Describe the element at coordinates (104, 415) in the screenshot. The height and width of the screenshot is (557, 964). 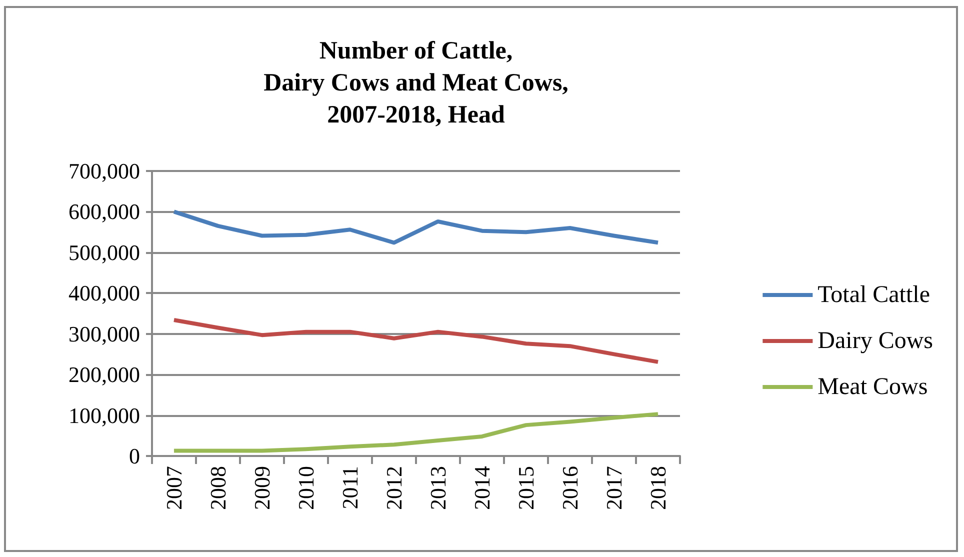
I see `y-tick-label: 100,000` at that location.